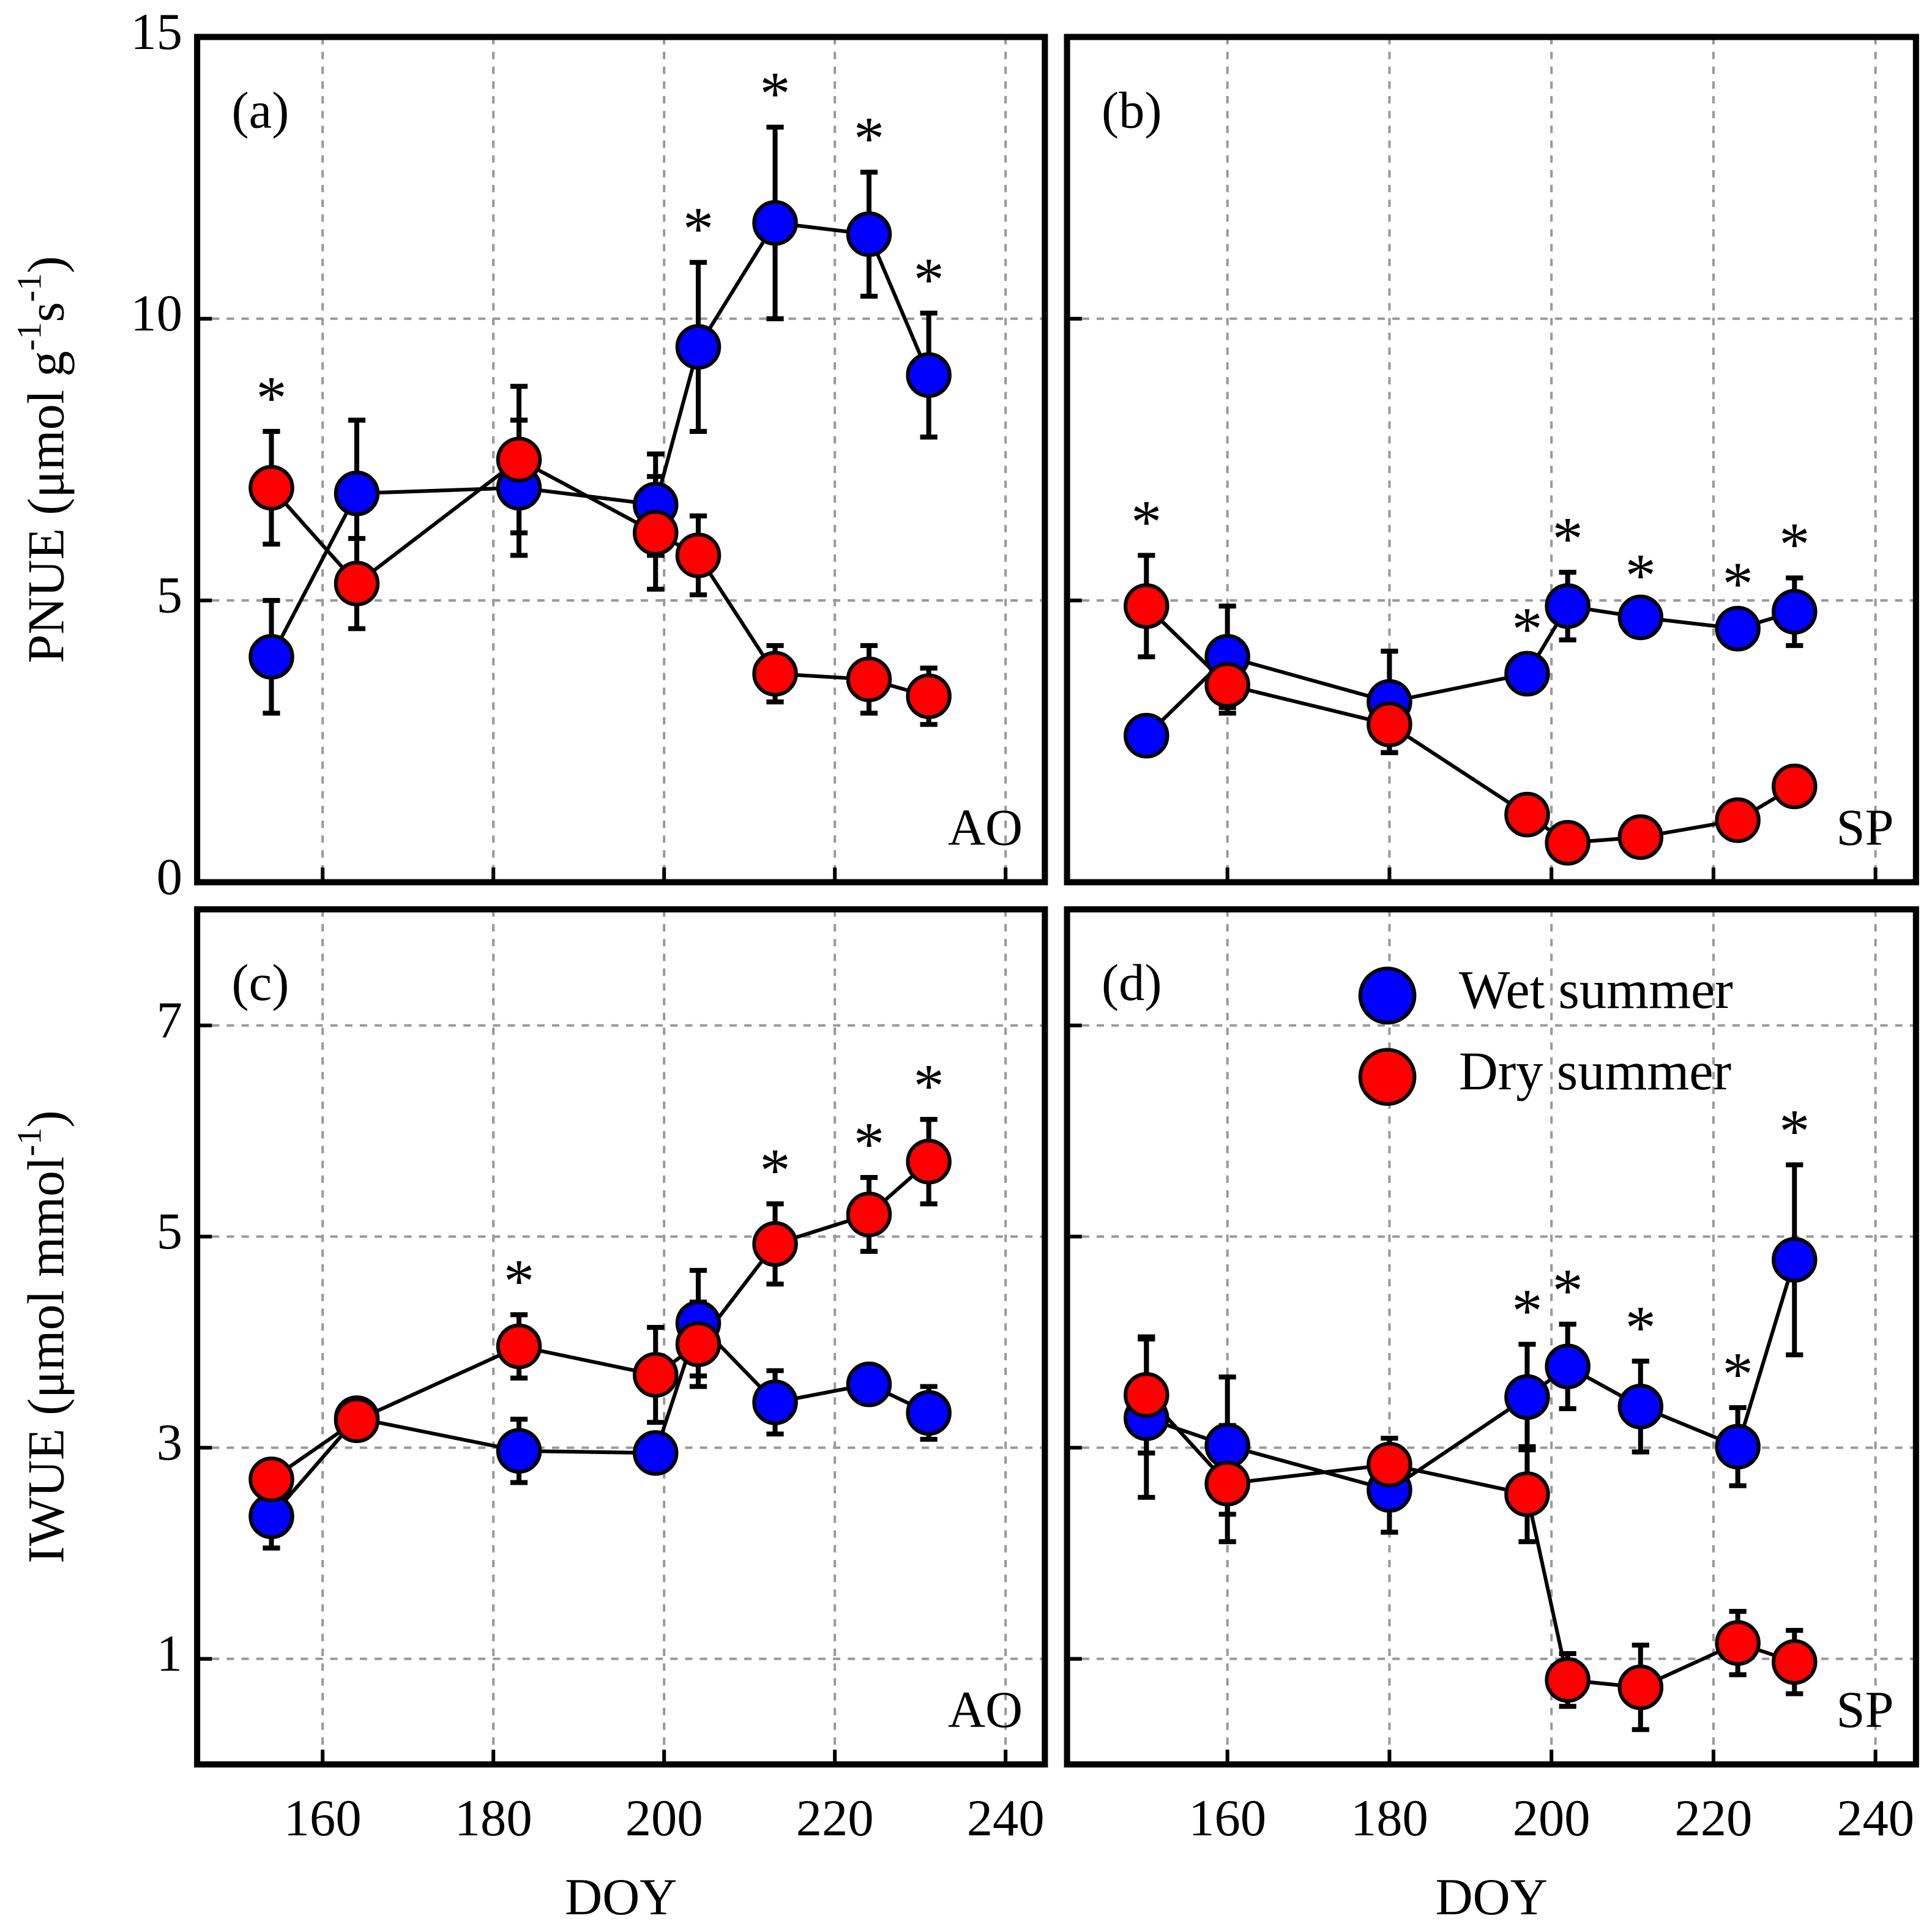 The width and height of the screenshot is (1932, 1932). I want to click on y-tick-label: 3, so click(169, 1442).